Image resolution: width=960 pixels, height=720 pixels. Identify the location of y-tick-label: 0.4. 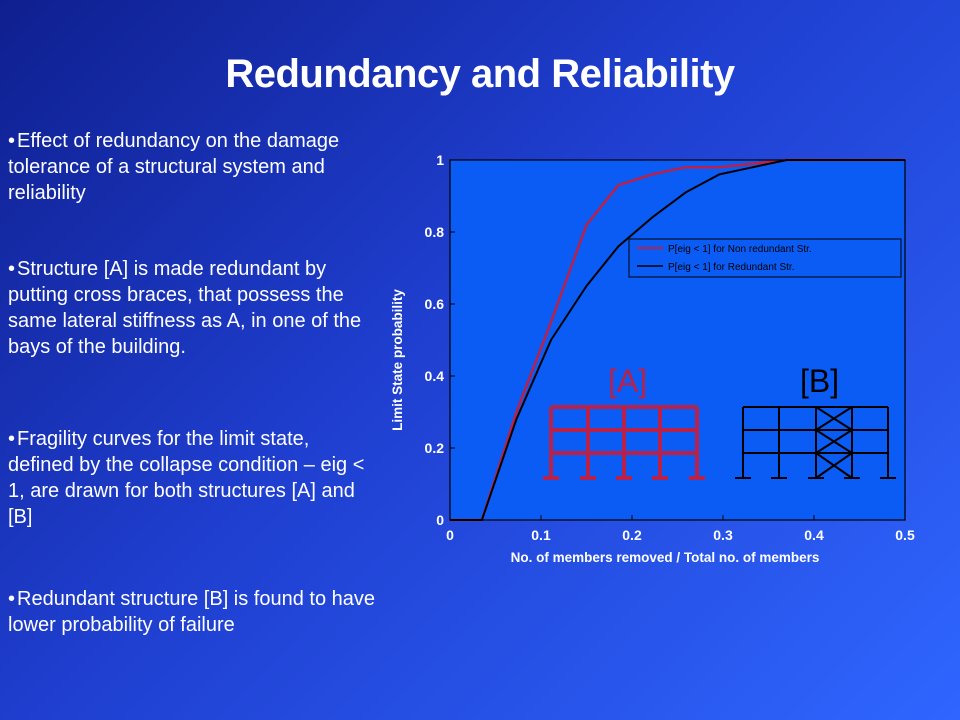
(435, 376).